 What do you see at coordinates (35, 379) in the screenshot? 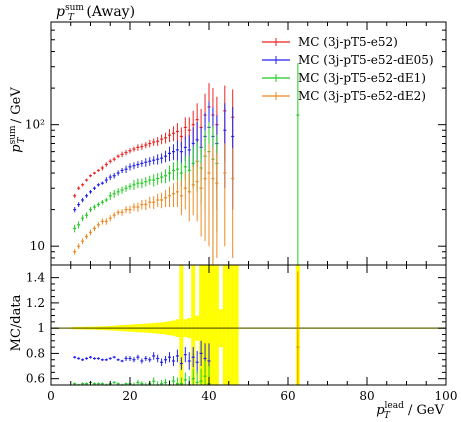
I see `ratio-y-tick-label: 0.6` at bounding box center [35, 379].